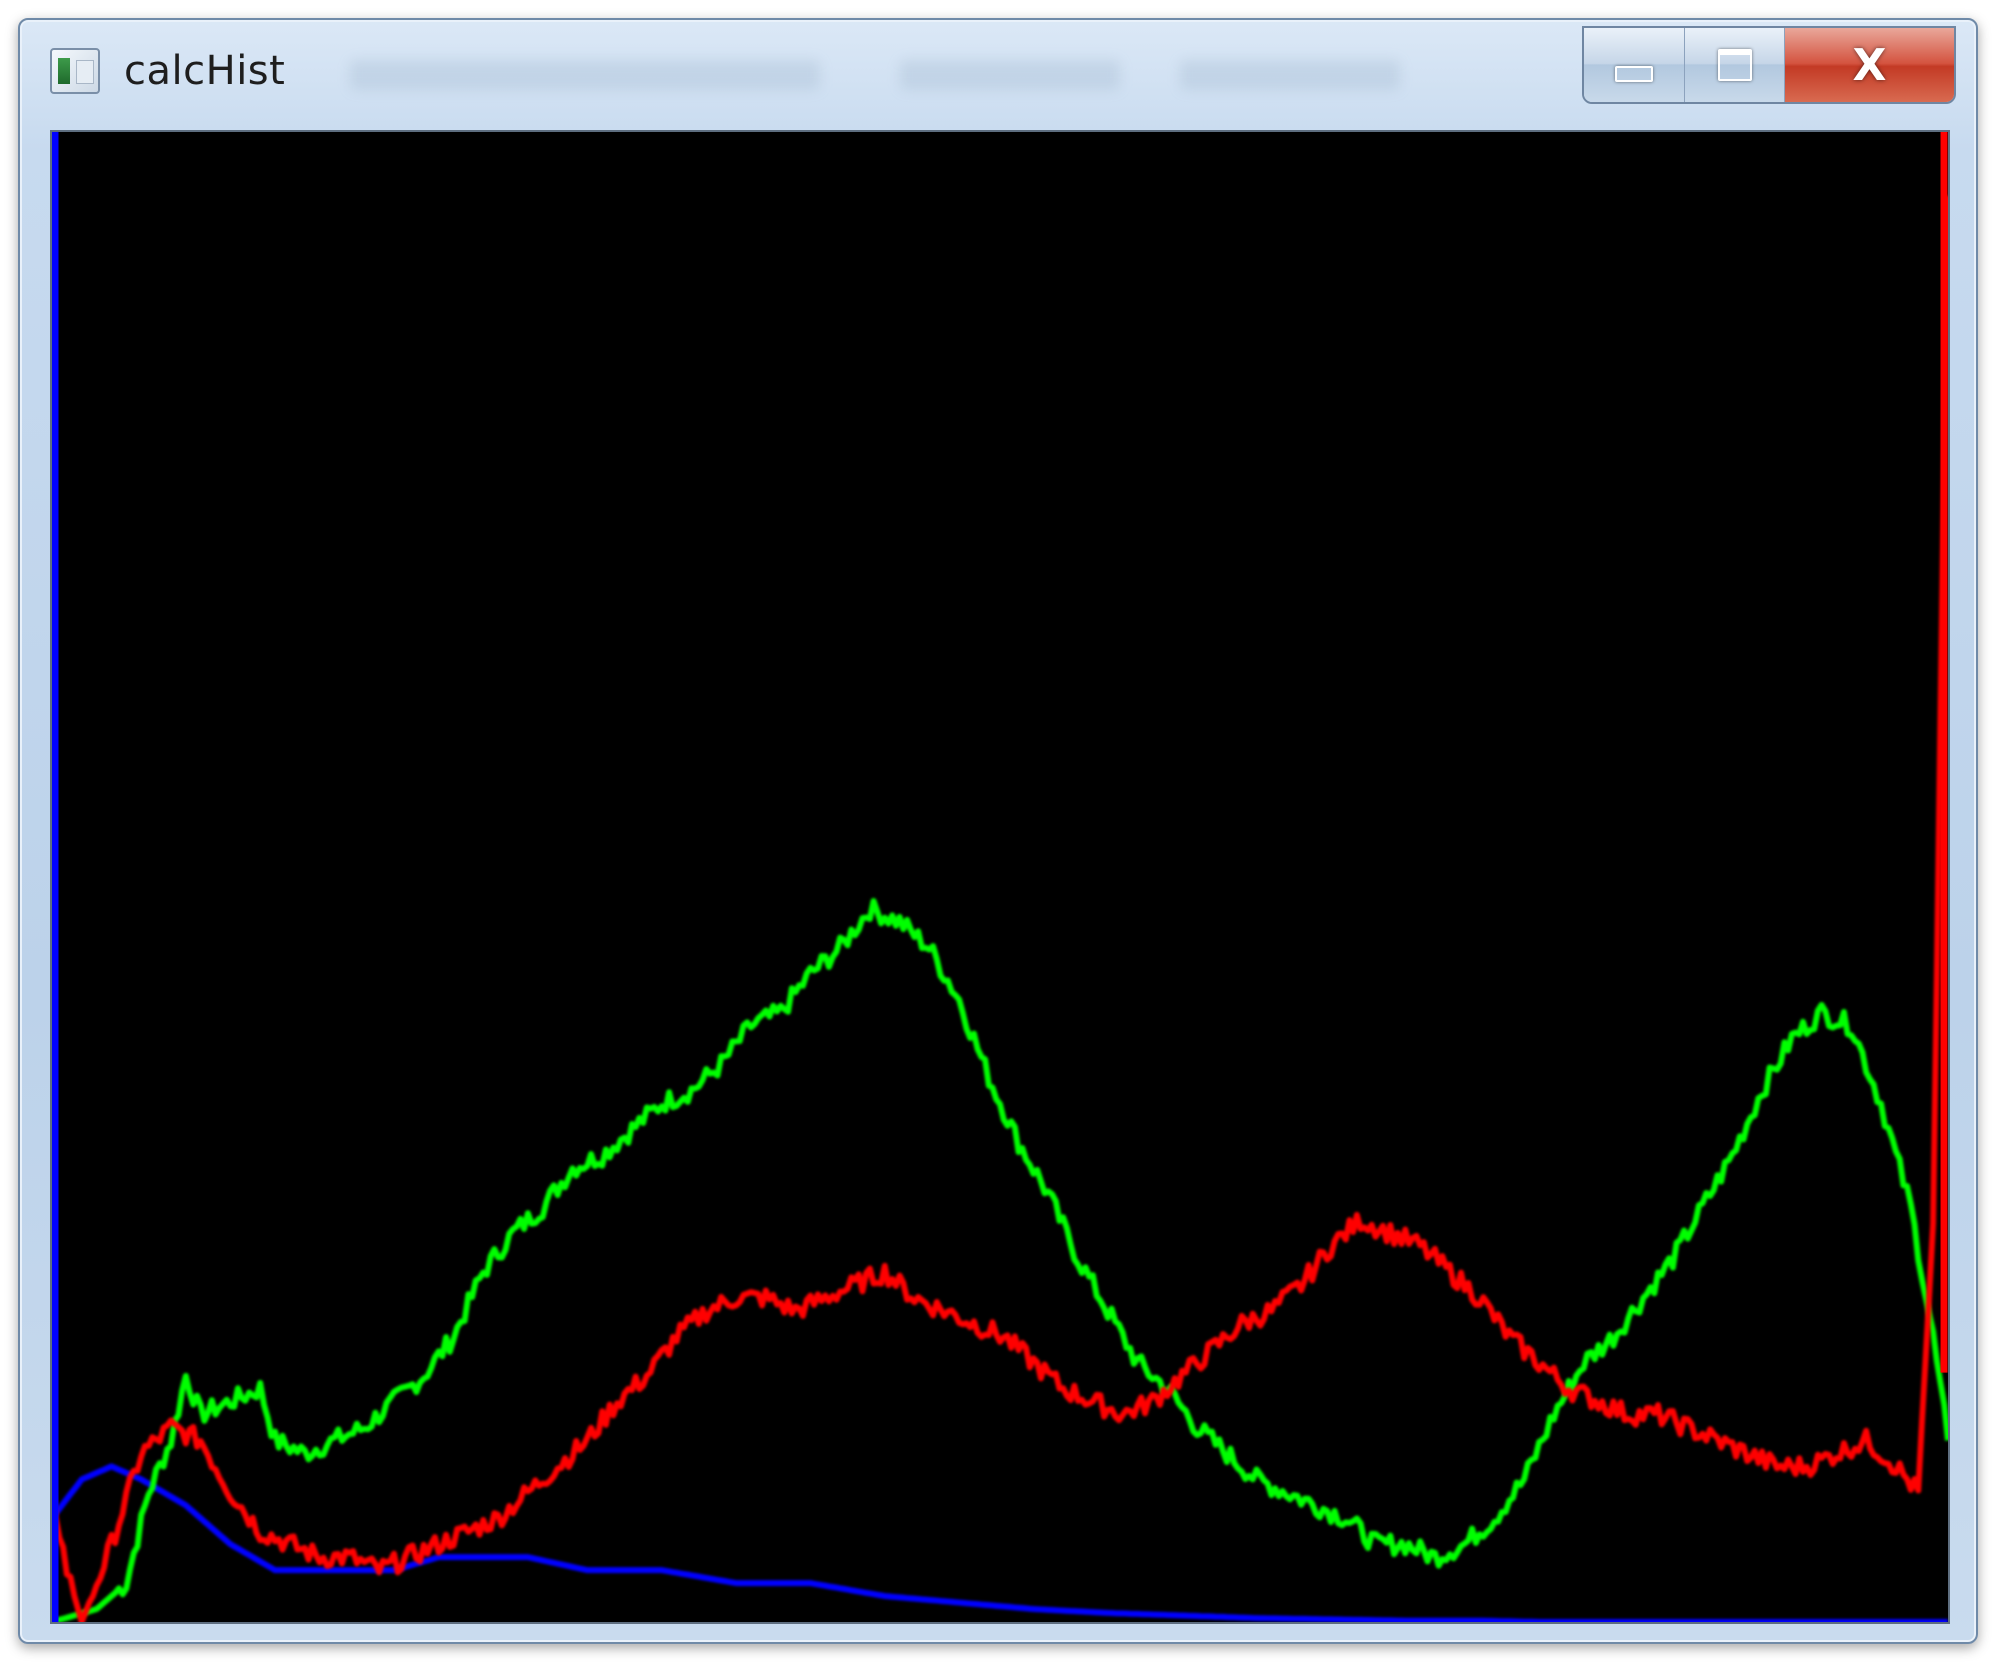 Image resolution: width=2000 pixels, height=1664 pixels. I want to click on minimize-button, so click(1634, 65).